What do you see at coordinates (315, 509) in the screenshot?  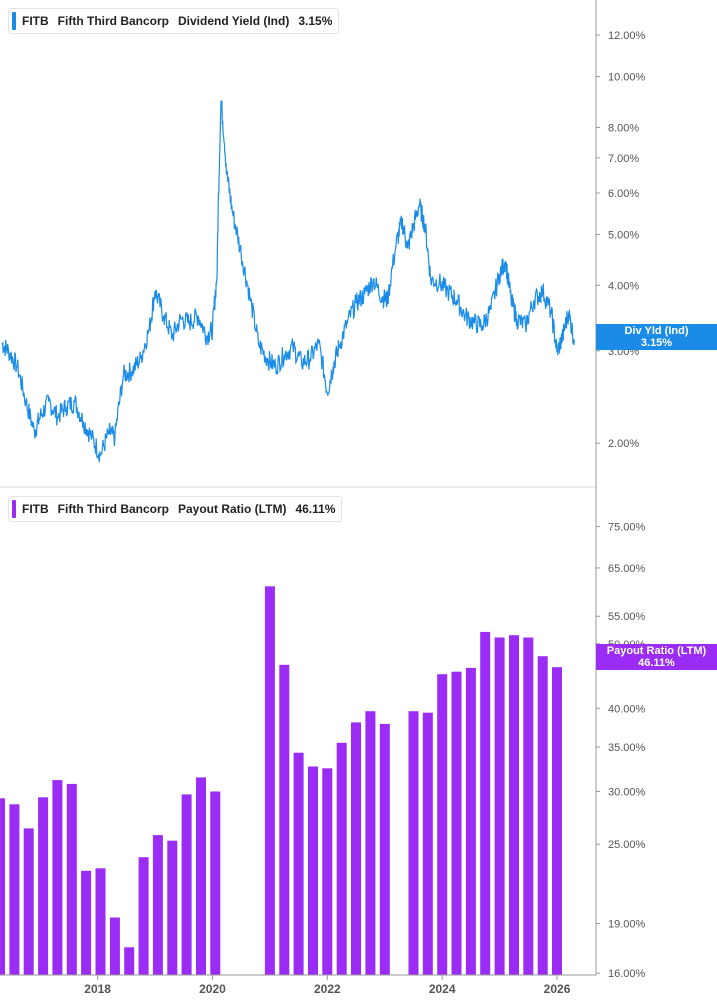 I see `payout-legend-value: 46.11%` at bounding box center [315, 509].